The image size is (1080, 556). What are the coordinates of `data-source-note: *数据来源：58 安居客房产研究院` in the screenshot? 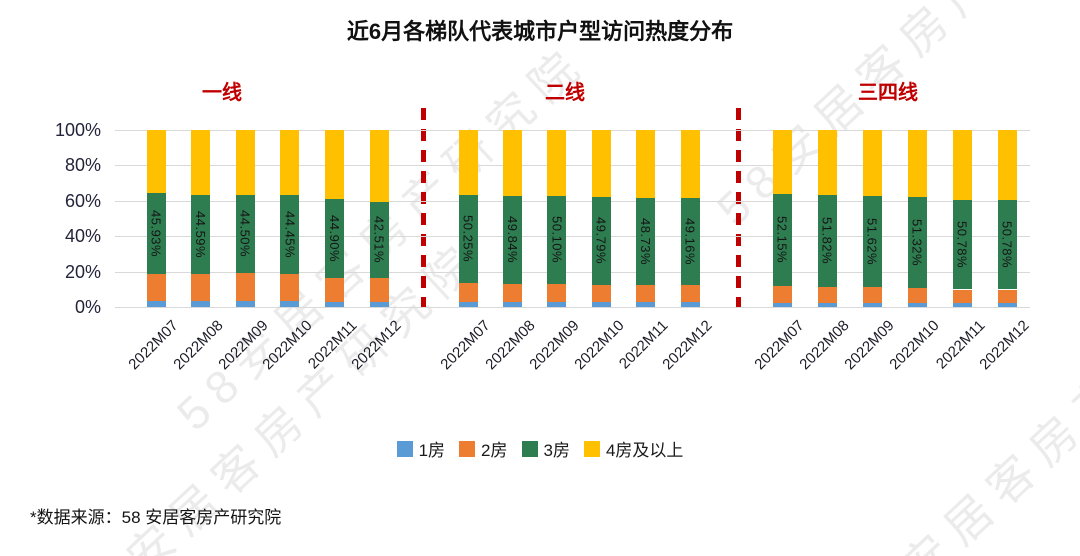 It's located at (156, 517).